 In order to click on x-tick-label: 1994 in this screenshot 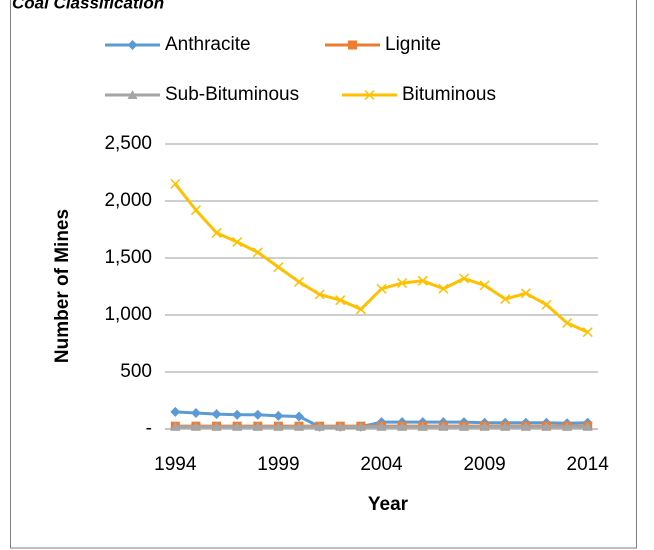, I will do `click(175, 464)`.